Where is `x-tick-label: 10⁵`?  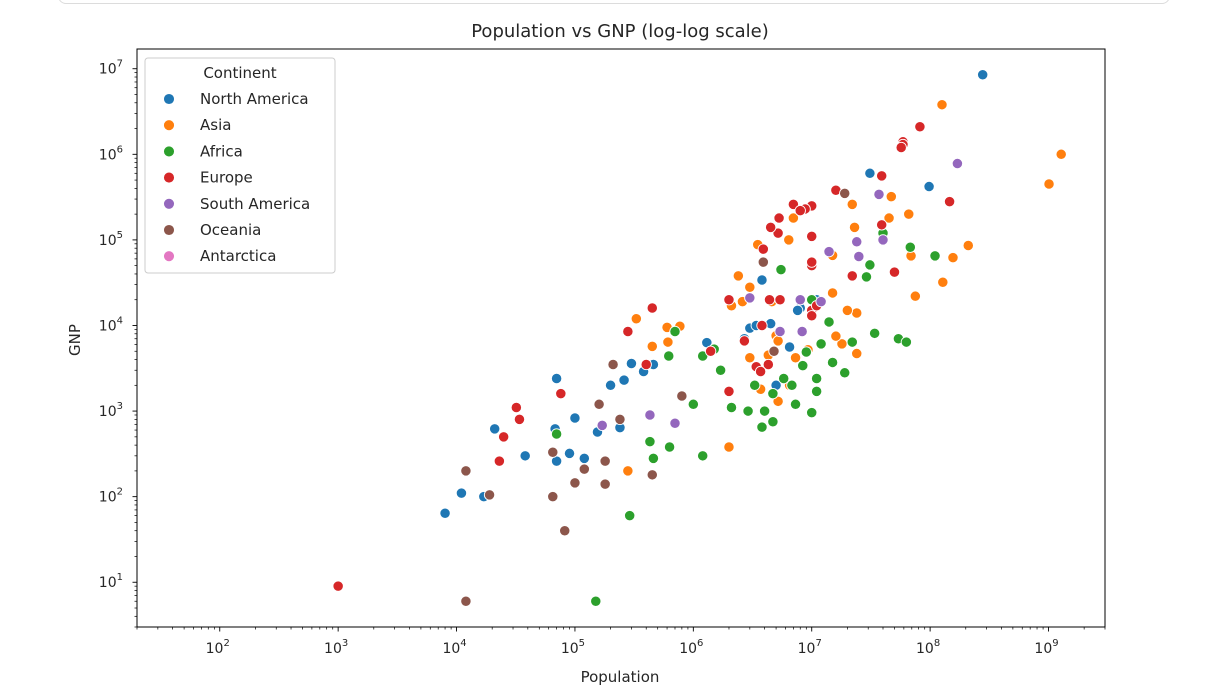
x-tick-label: 10⁵ is located at coordinates (573, 647).